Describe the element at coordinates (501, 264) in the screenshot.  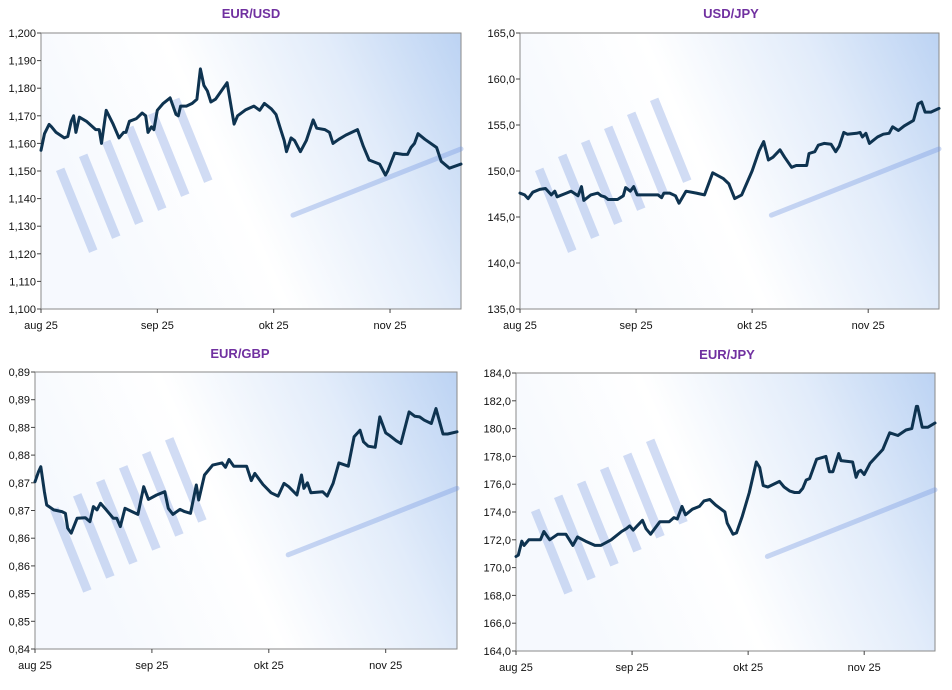
I see `y-tick-label: 140,0` at that location.